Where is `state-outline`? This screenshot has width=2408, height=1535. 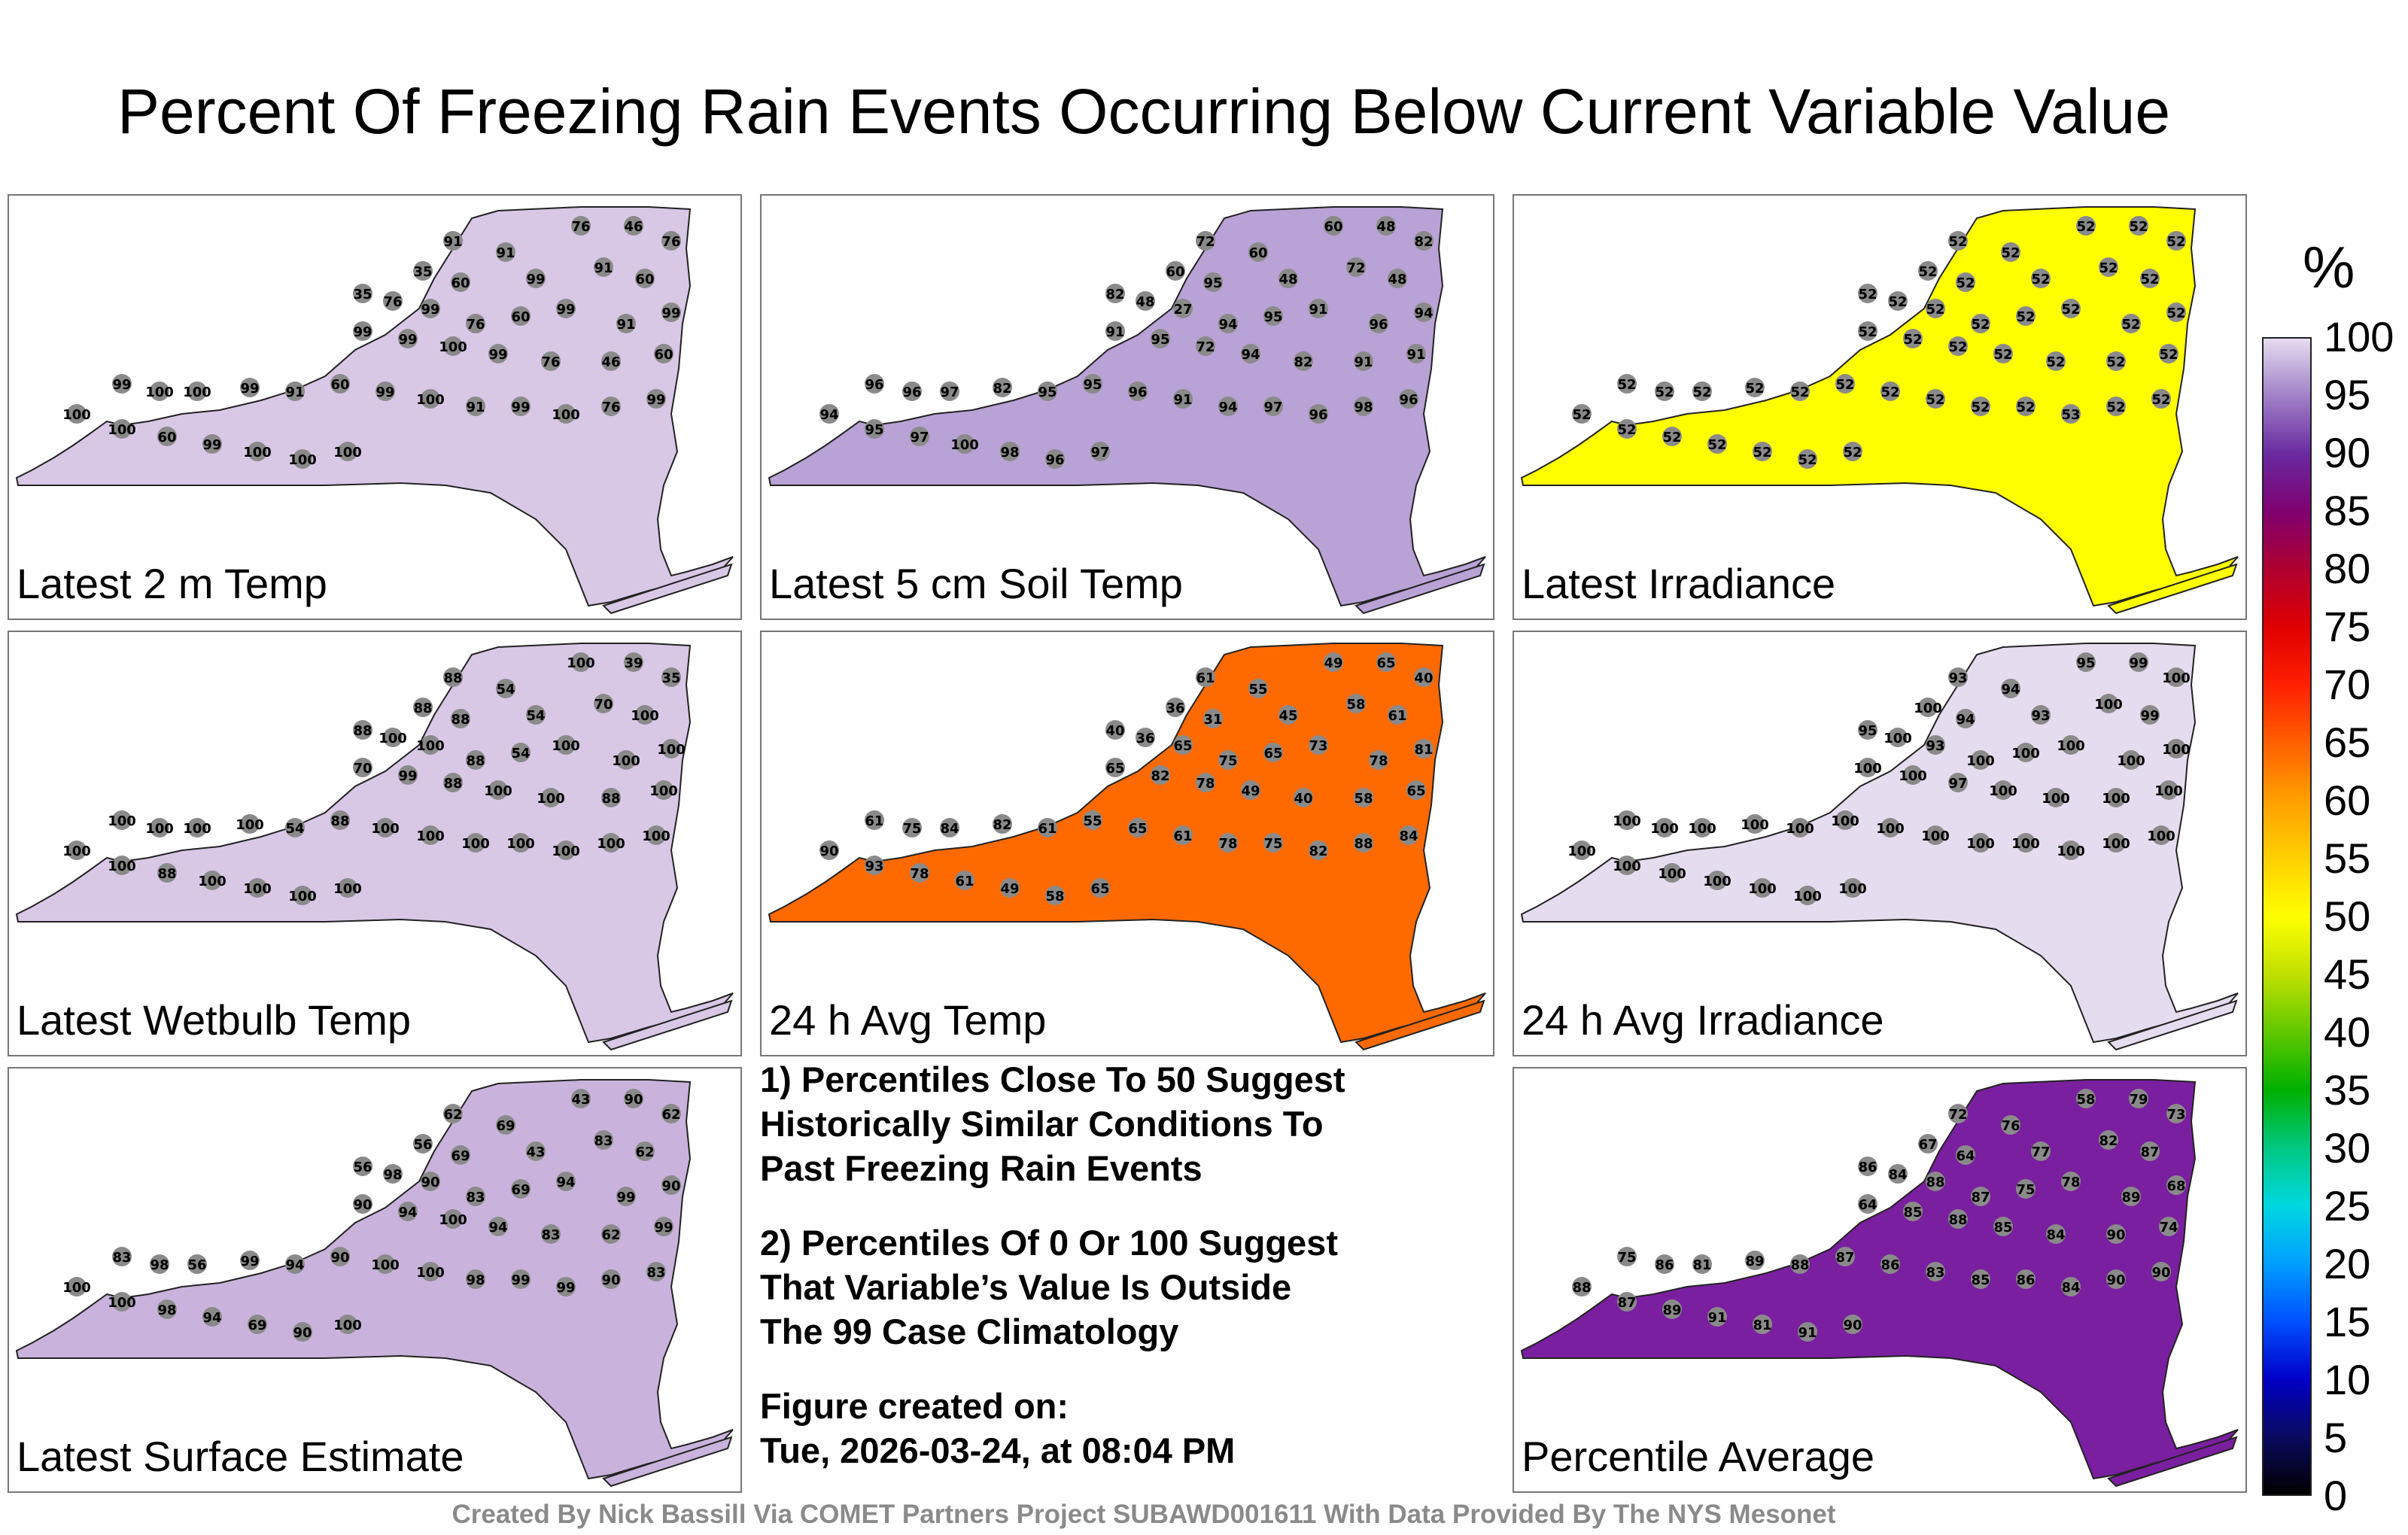 state-outline is located at coordinates (374, 843).